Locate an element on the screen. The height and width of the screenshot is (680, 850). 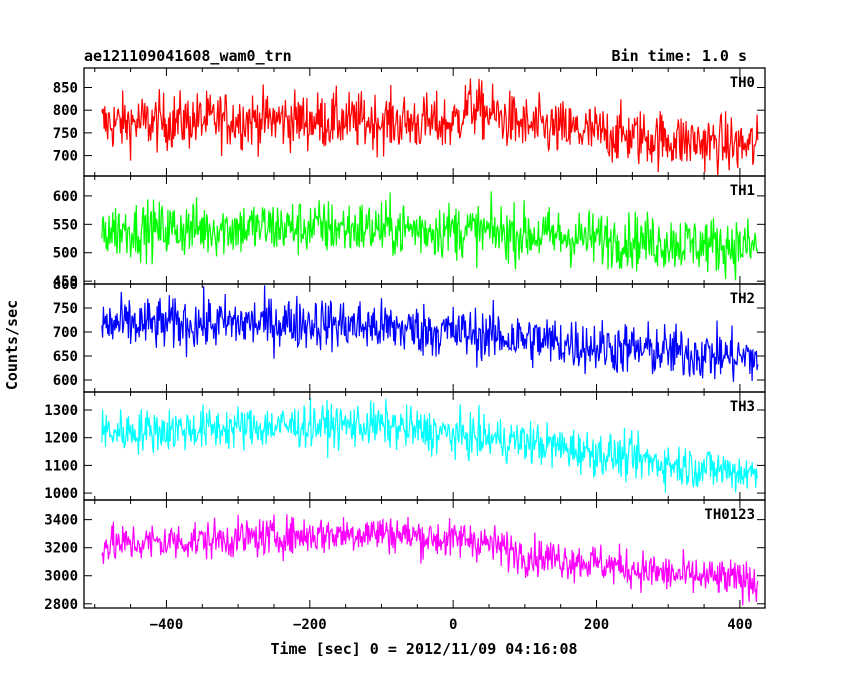
object-title: ae121109041608_wam0_trn is located at coordinates (188, 56).